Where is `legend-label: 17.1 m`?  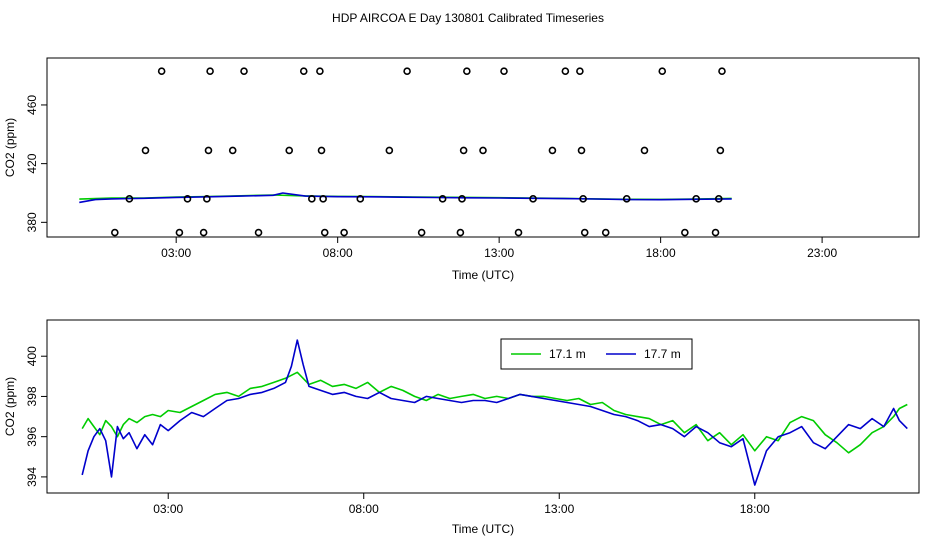
legend-label: 17.1 m is located at coordinates (567, 354).